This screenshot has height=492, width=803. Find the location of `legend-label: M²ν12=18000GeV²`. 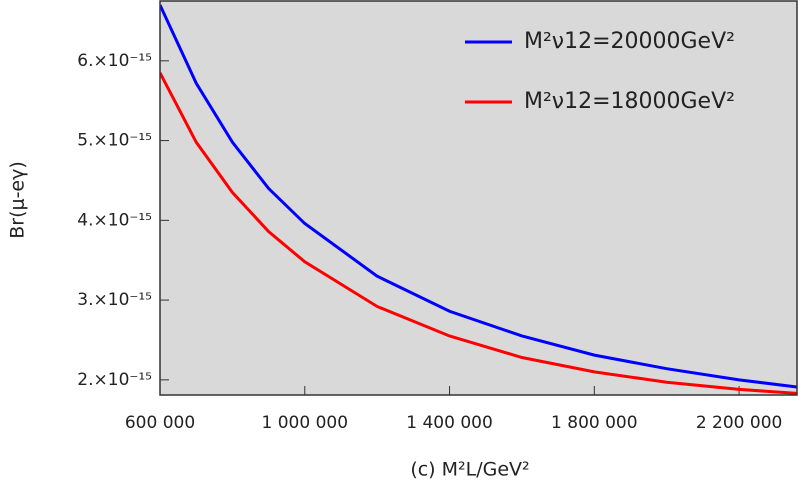

legend-label: M²ν12=18000GeV² is located at coordinates (629, 101).